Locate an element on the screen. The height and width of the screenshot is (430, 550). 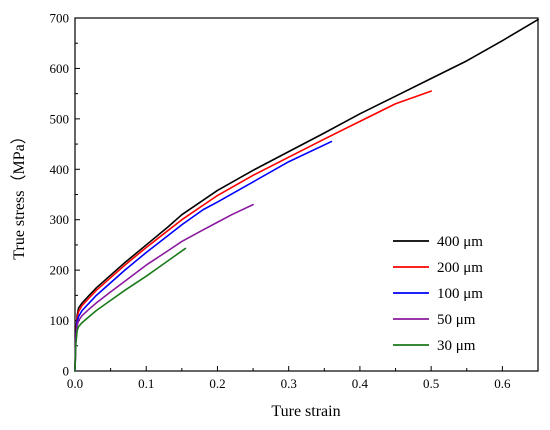
x-tick-label: 0.1 is located at coordinates (146, 383).